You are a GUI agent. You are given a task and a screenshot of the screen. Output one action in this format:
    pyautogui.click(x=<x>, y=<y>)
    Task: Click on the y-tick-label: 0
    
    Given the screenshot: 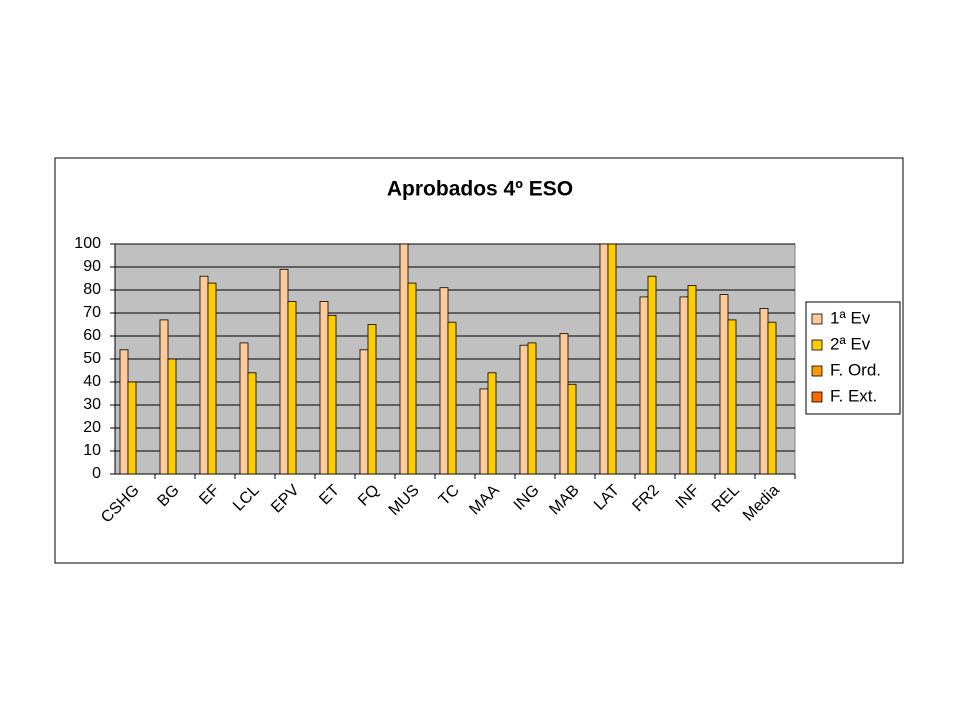 What is the action you would take?
    pyautogui.click(x=96, y=473)
    